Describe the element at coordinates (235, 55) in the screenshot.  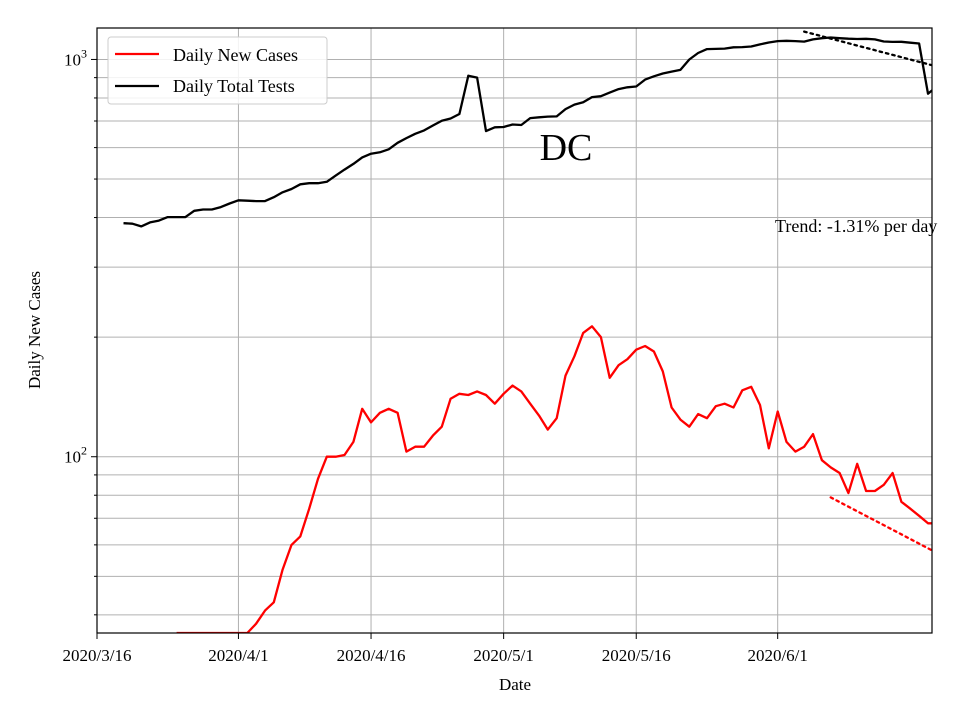
I see `legend-label-daily-new-cases: Daily New Cases` at that location.